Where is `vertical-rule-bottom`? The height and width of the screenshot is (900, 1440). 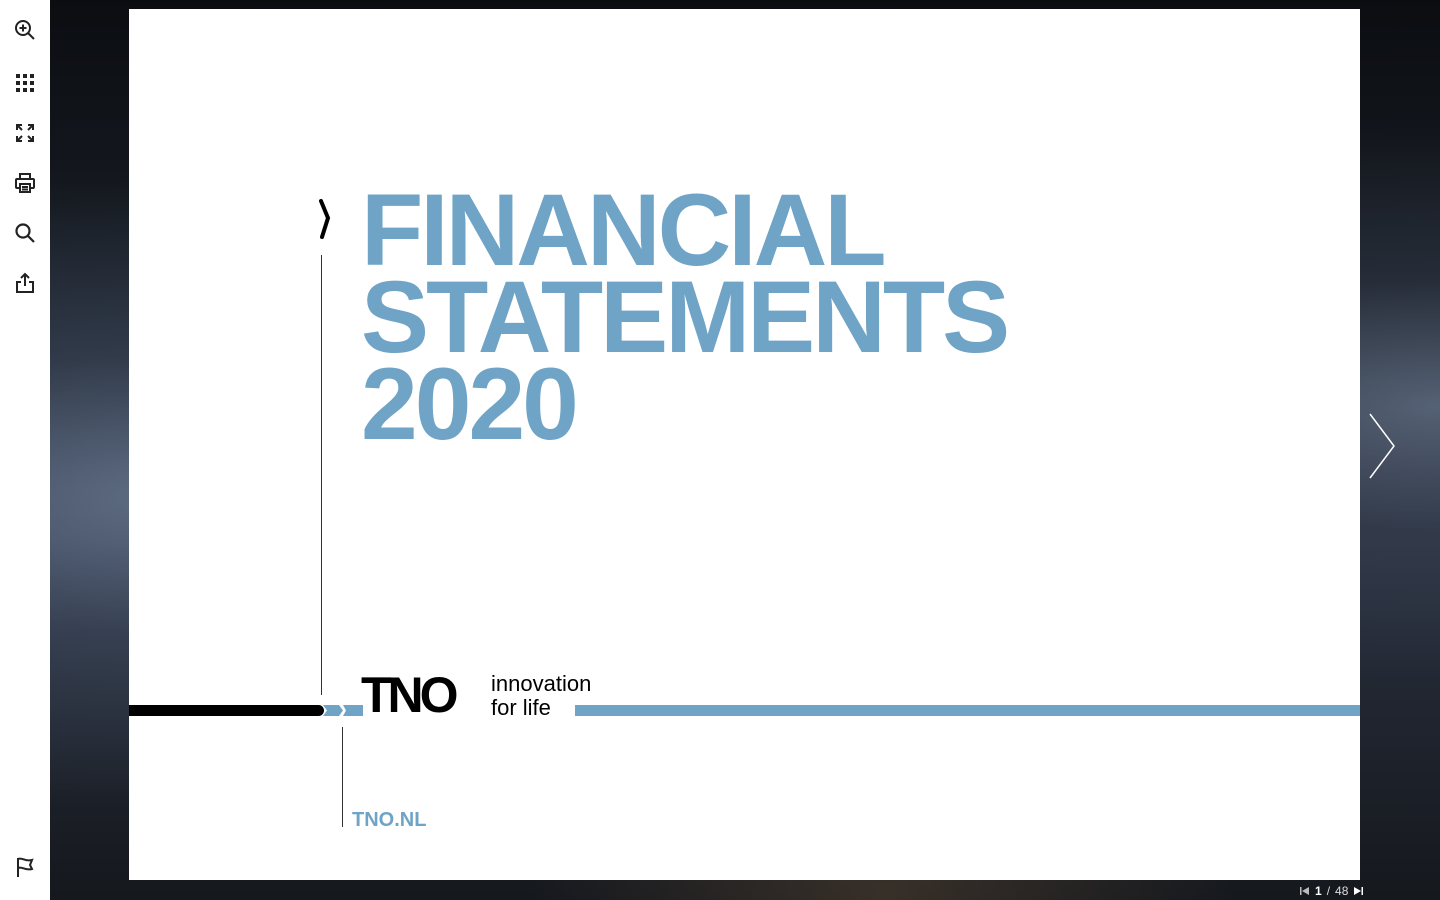 vertical-rule-bottom is located at coordinates (342, 777).